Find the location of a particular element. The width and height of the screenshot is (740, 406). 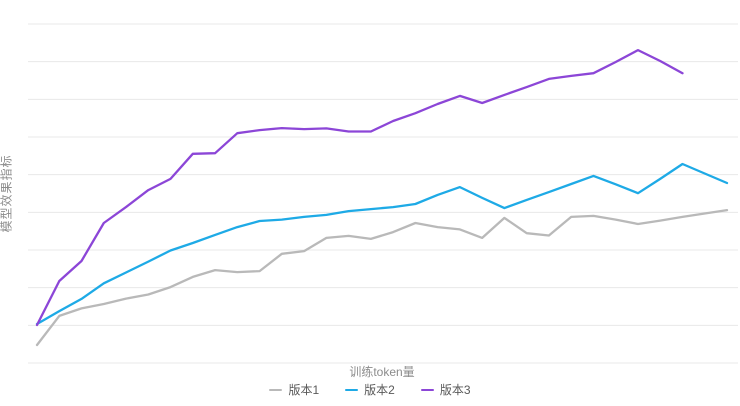

legend-item-3: 版本3 is located at coordinates (445, 390).